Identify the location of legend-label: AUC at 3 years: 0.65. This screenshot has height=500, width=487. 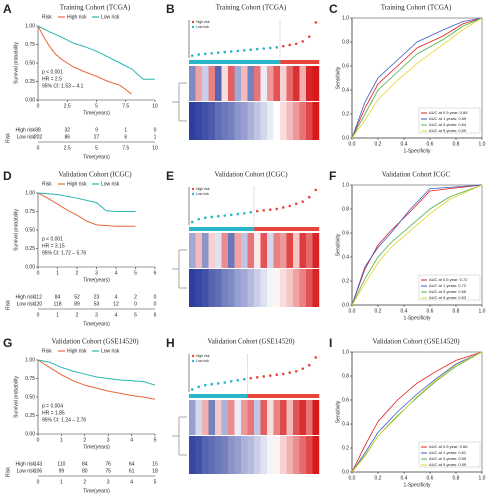
(448, 291).